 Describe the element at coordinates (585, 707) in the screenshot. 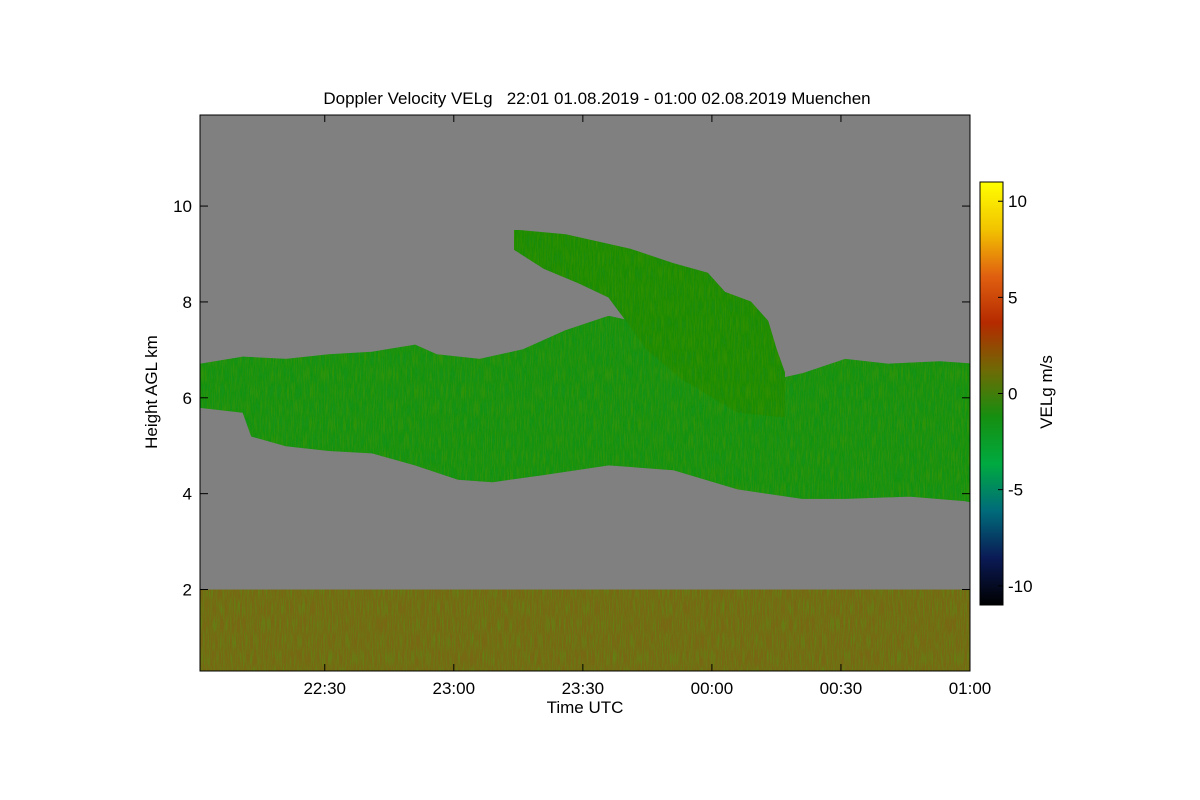

I see `x-axis-label: Time UTC` at that location.